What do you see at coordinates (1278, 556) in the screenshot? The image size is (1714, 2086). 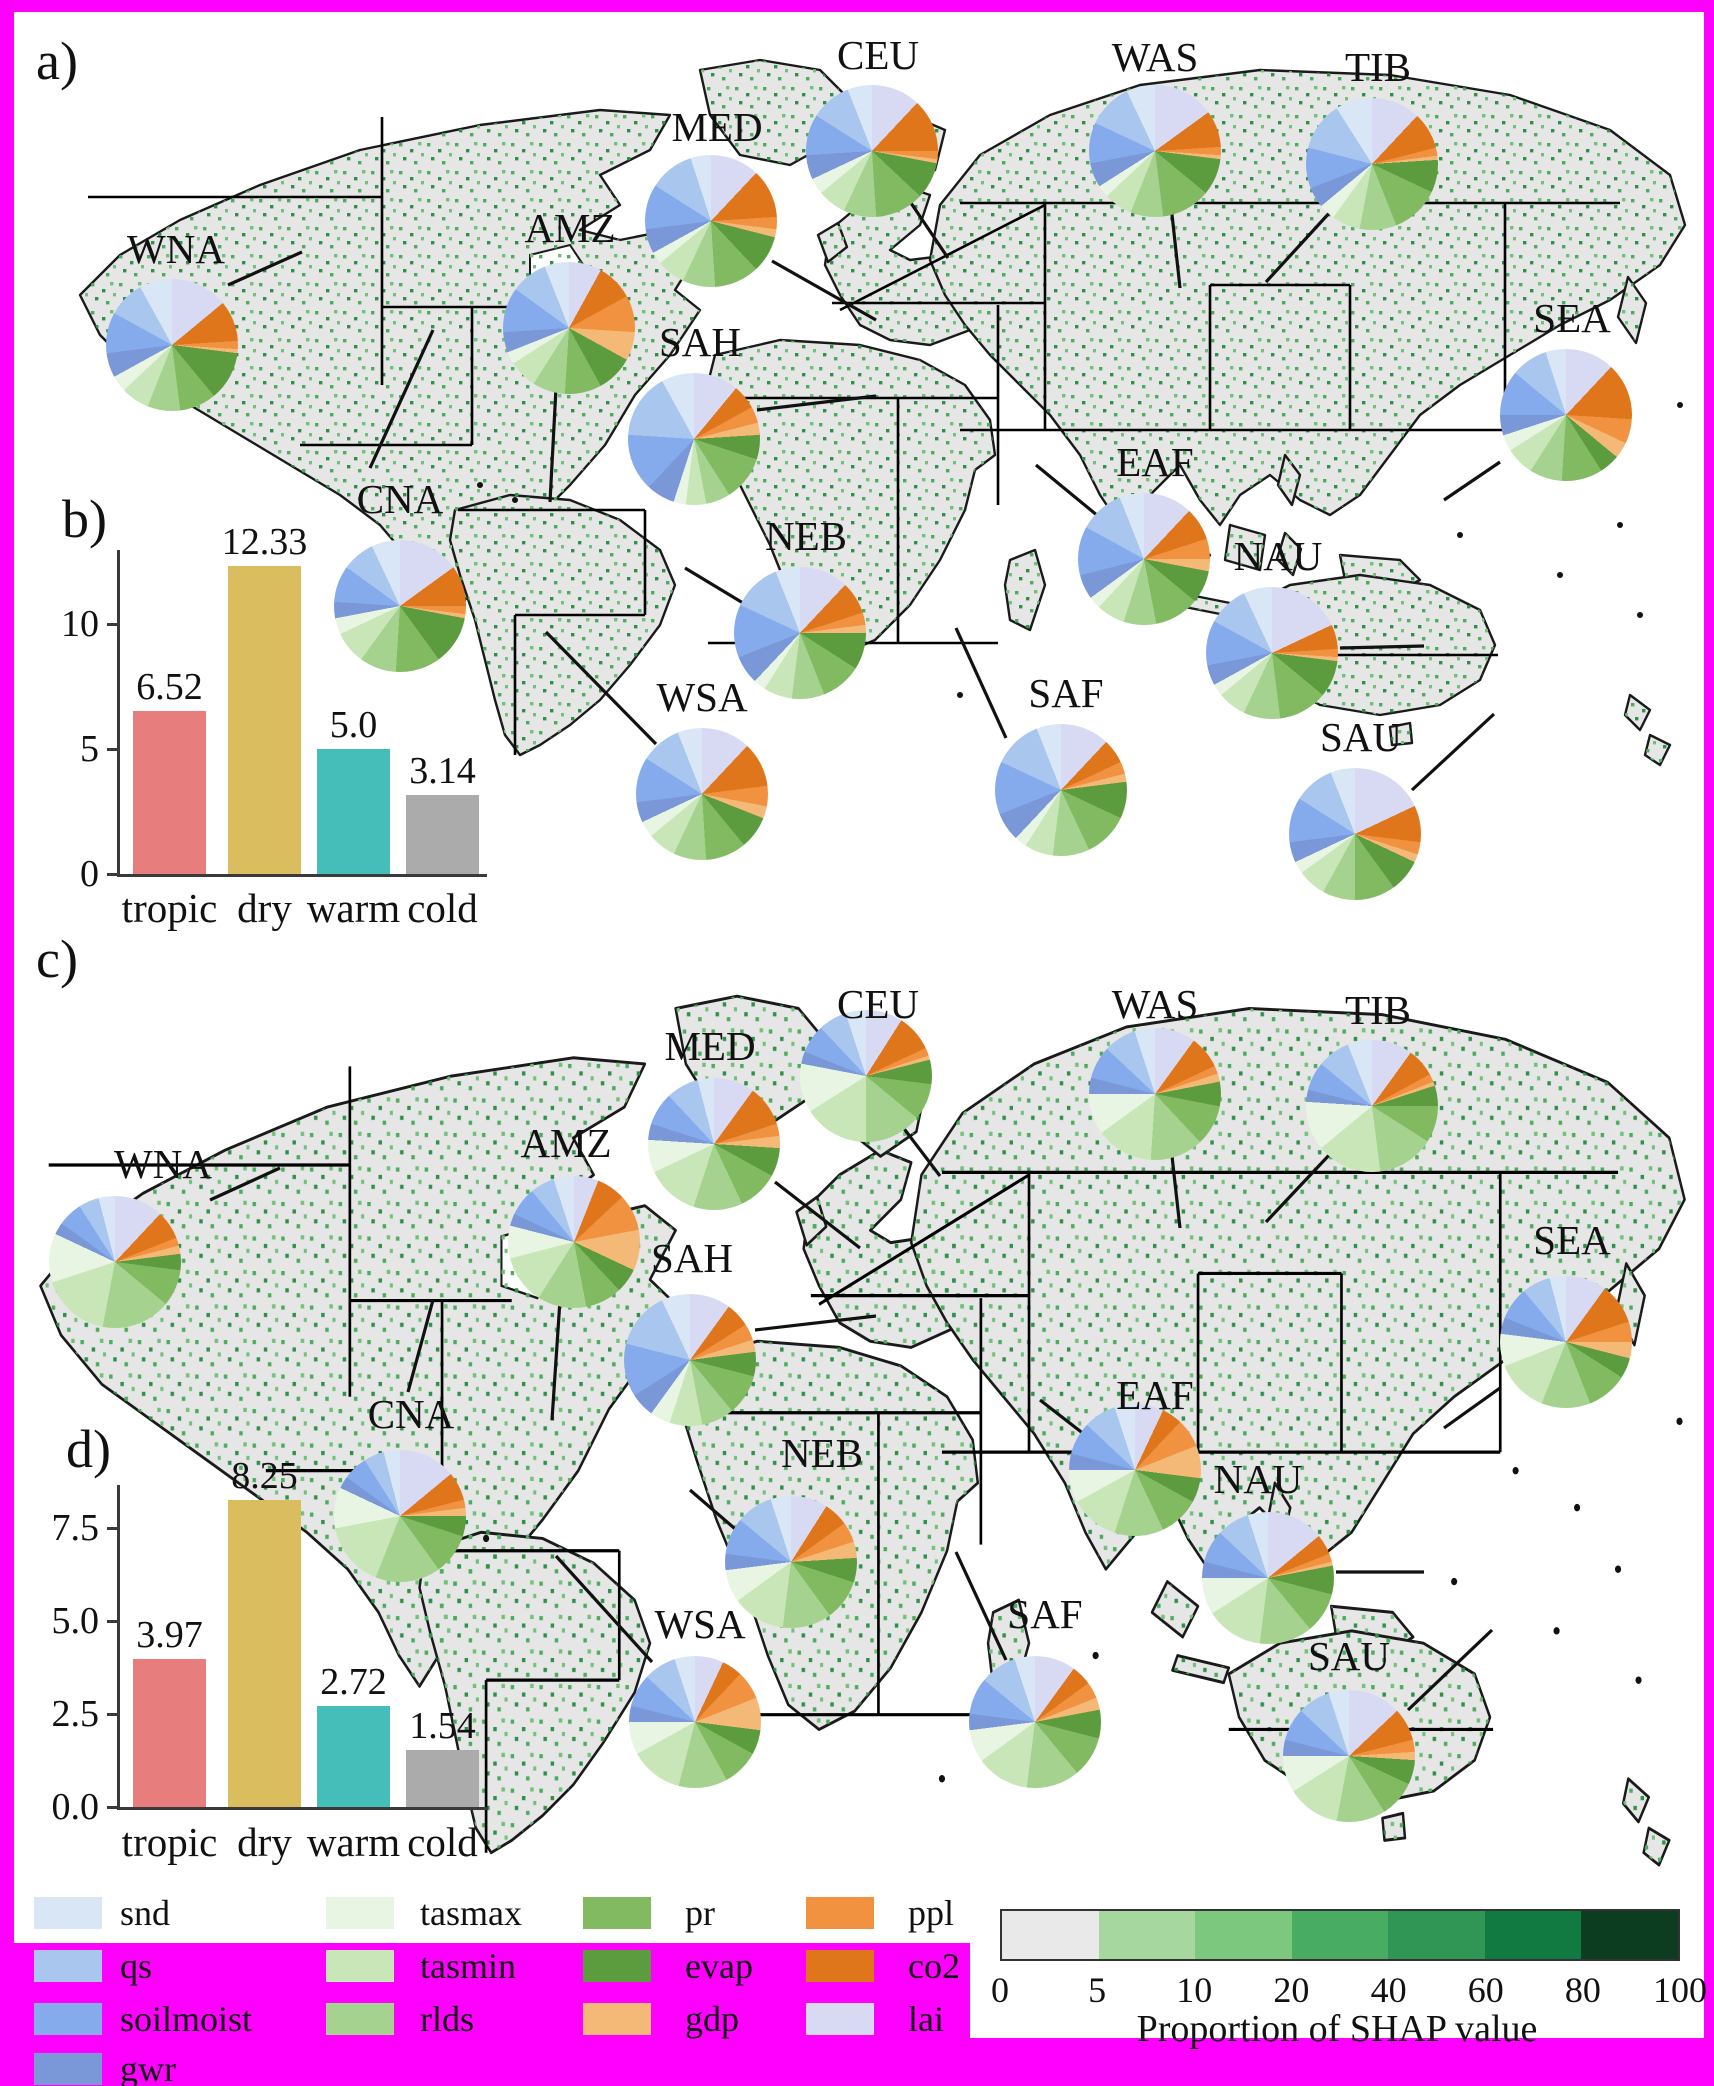 I see `region-label-a-nau: NAU` at bounding box center [1278, 556].